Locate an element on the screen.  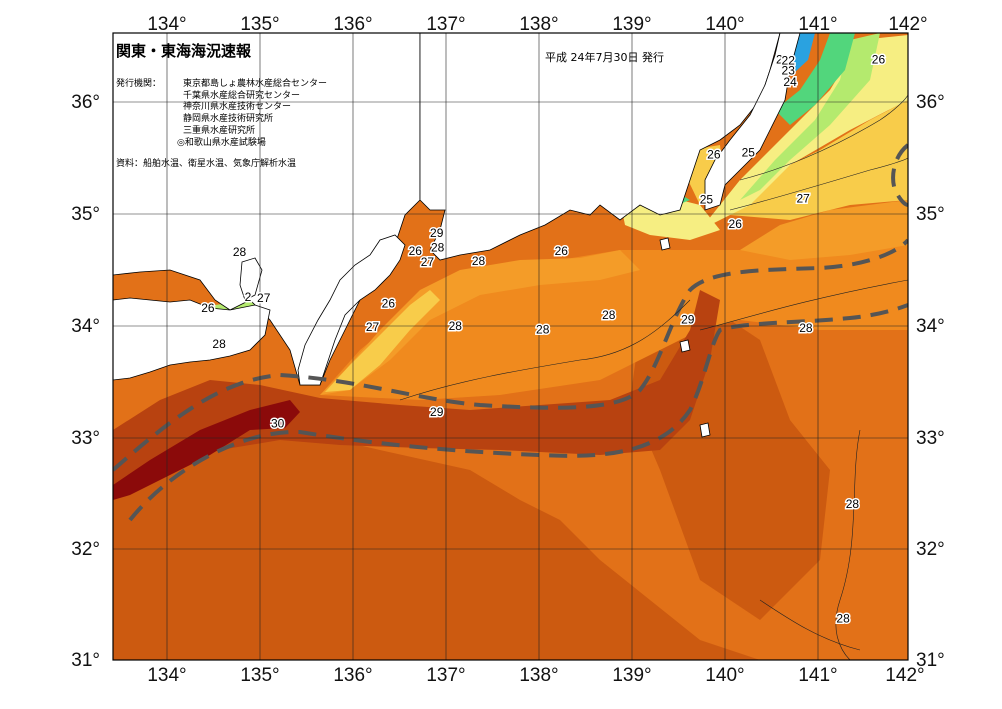
temp-zone-23-ne is located at coordinates (810, 116).